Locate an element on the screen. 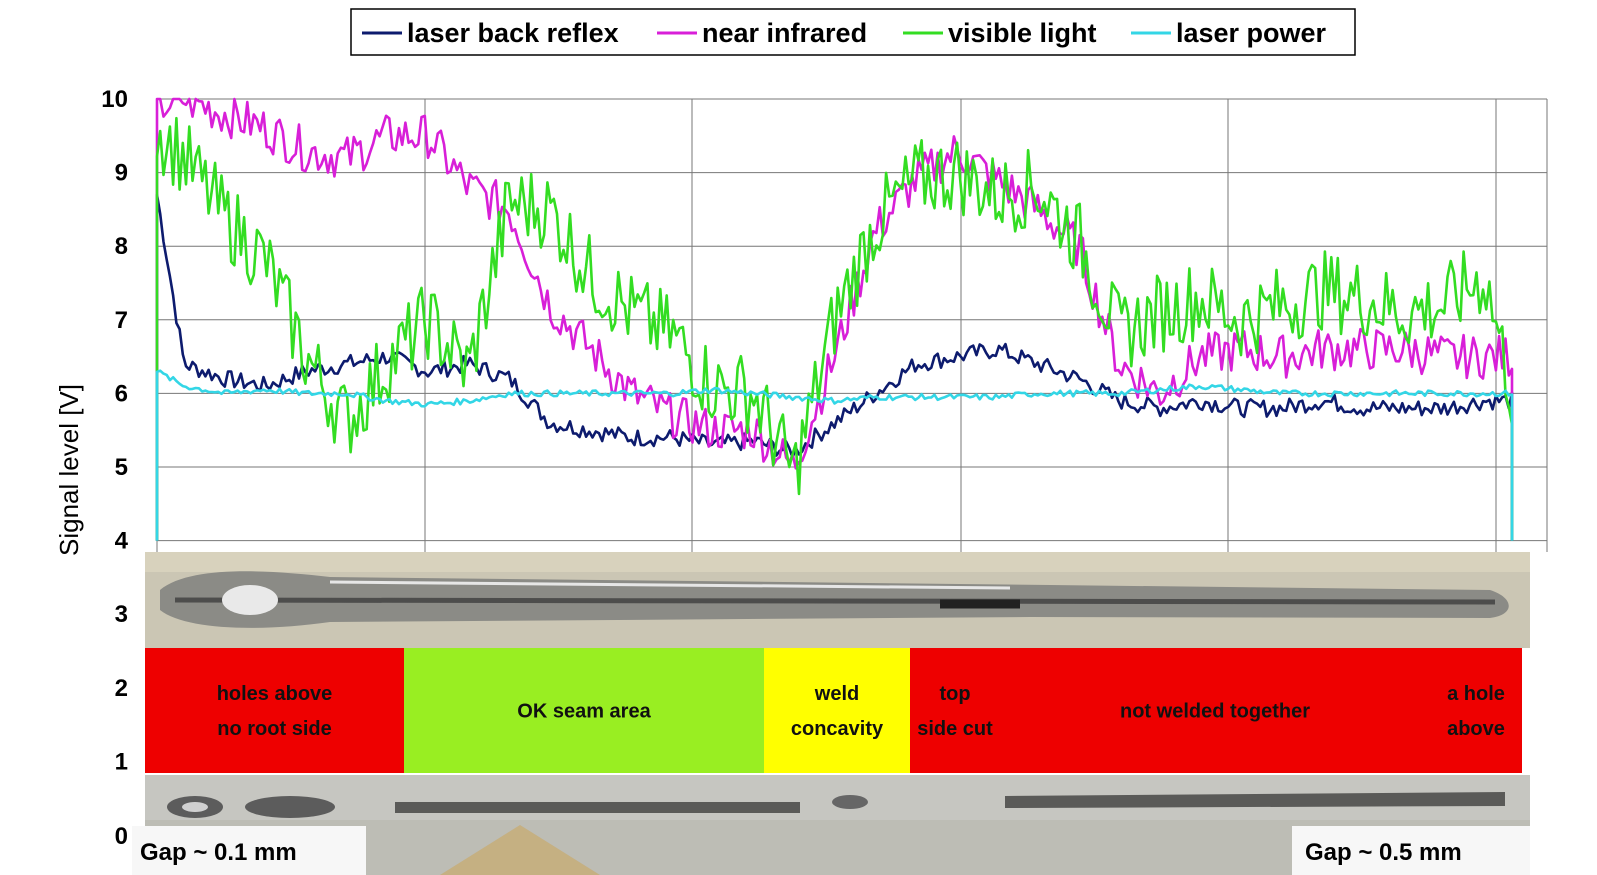 Image resolution: width=1597 pixels, height=875 pixels. ytick-3: 3 is located at coordinates (121, 614).